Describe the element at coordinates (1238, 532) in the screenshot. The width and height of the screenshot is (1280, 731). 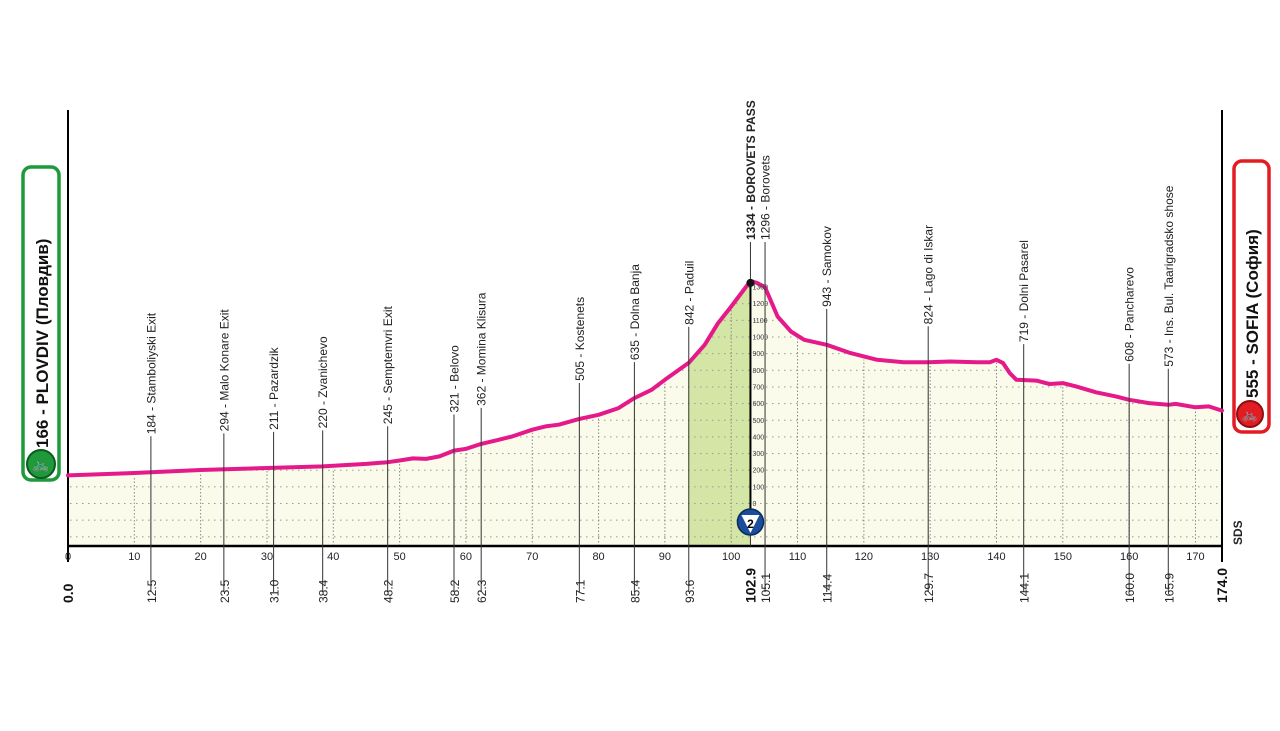
I see `sds-logo: SDS` at that location.